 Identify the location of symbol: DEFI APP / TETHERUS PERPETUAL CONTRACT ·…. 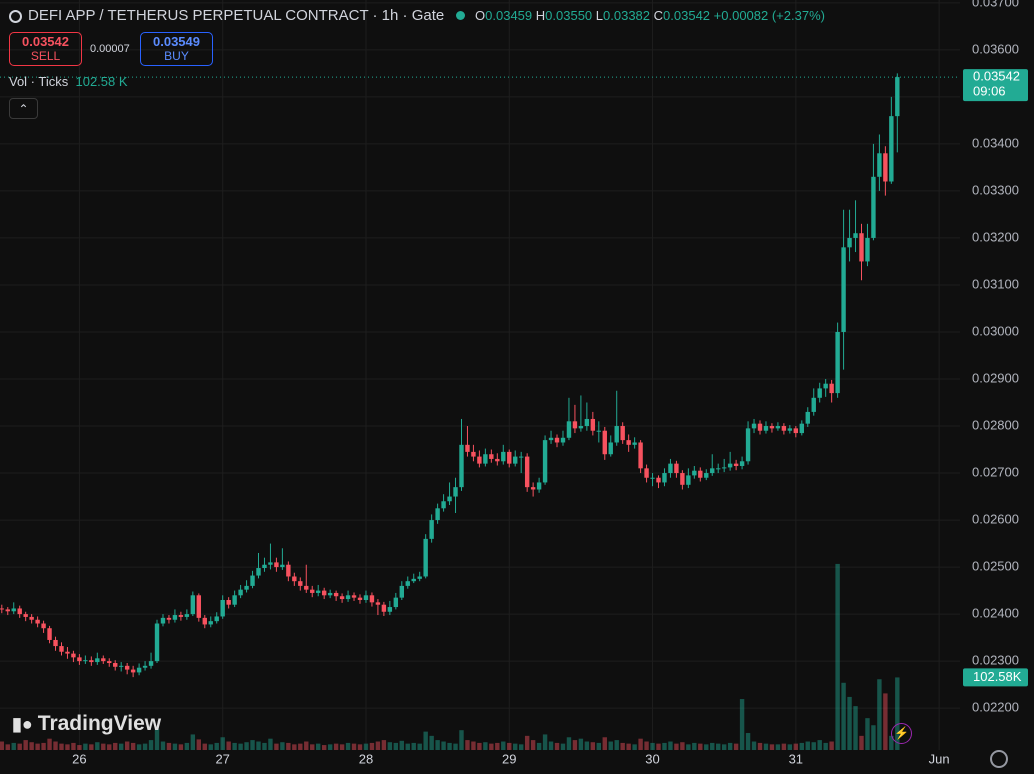
(236, 15).